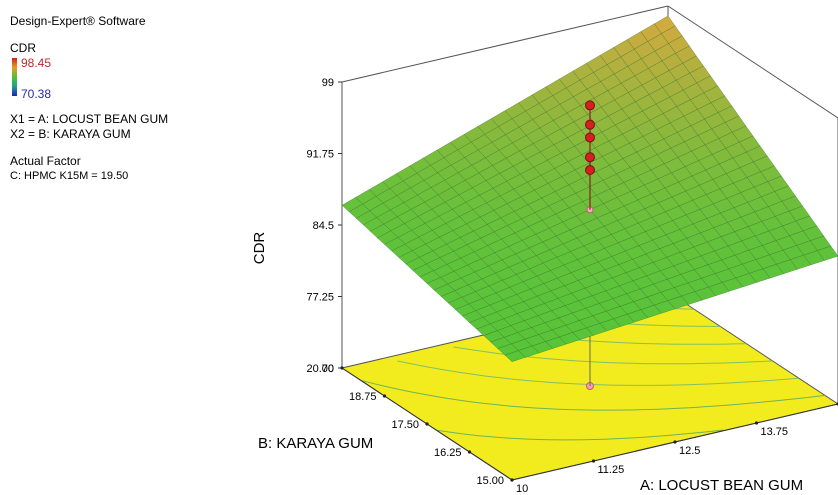  I want to click on back-top-edge, so click(505, 44).